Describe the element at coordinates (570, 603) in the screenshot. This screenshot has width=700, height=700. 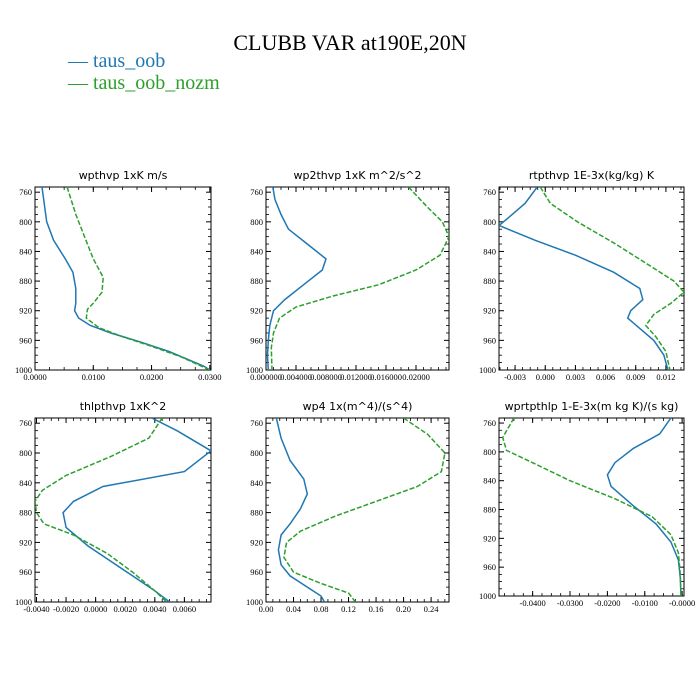
I see `x-tick-label: -0.0300` at that location.